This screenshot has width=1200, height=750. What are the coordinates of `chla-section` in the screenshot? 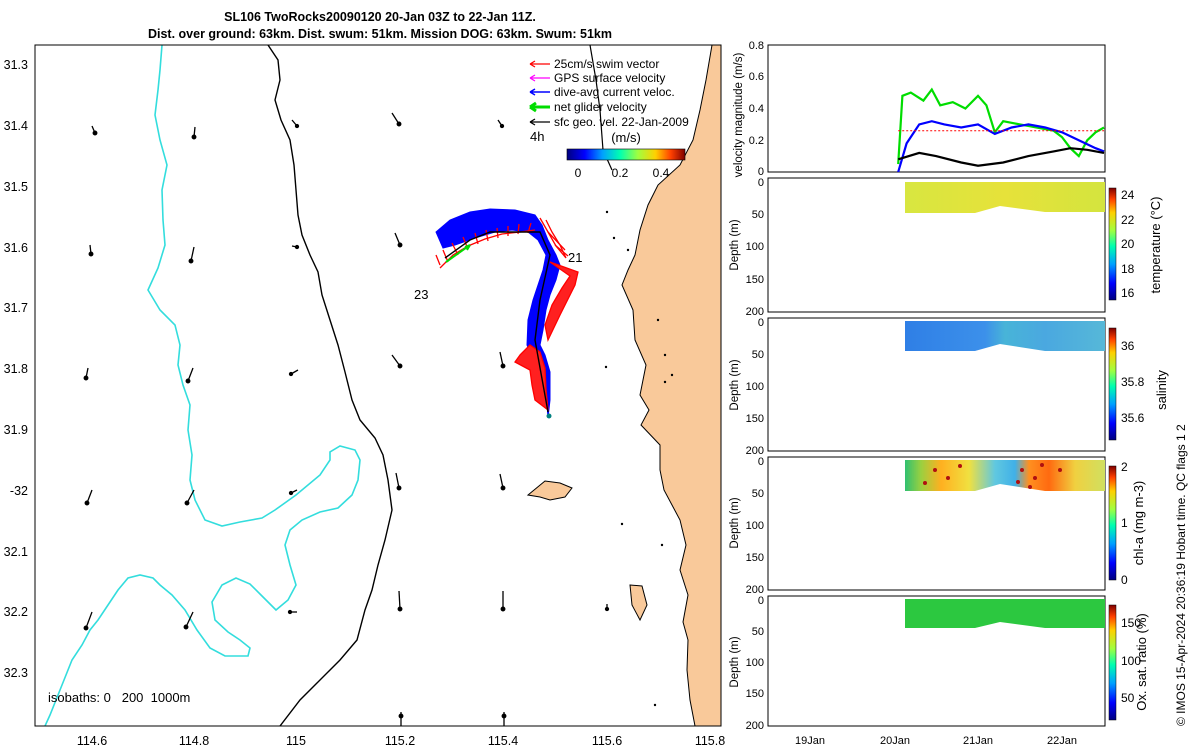 It's located at (1005, 475).